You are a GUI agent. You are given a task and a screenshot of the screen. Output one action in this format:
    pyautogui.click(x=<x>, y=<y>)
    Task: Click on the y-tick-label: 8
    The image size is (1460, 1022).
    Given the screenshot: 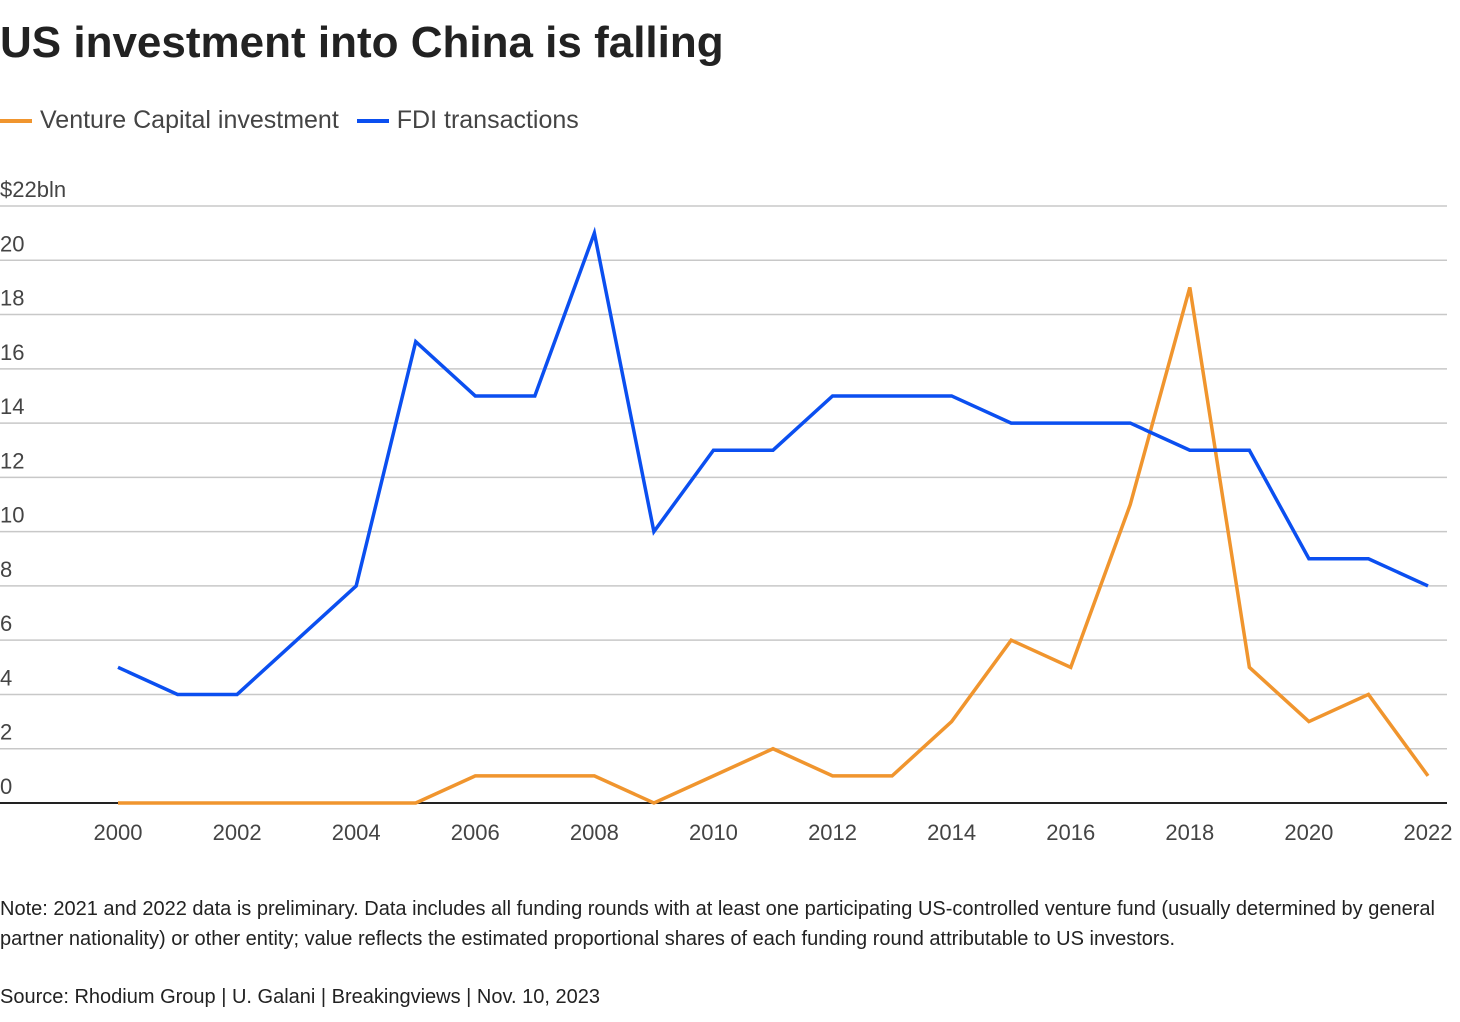 What is the action you would take?
    pyautogui.click(x=6, y=569)
    